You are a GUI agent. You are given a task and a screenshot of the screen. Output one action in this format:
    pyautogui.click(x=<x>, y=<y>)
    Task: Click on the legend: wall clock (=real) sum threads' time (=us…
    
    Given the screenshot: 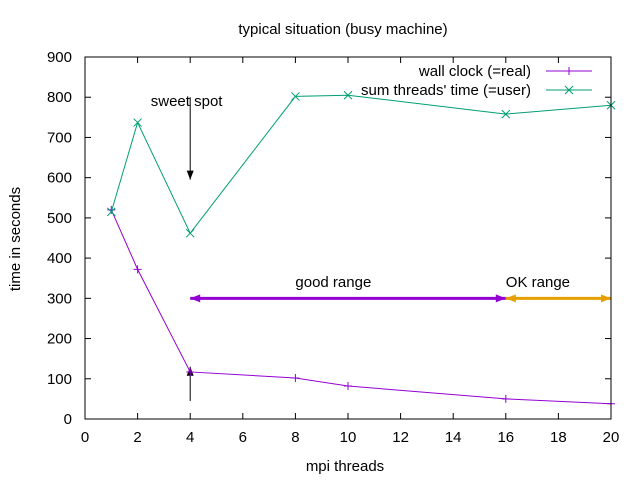 What is the action you would take?
    pyautogui.click(x=476, y=81)
    